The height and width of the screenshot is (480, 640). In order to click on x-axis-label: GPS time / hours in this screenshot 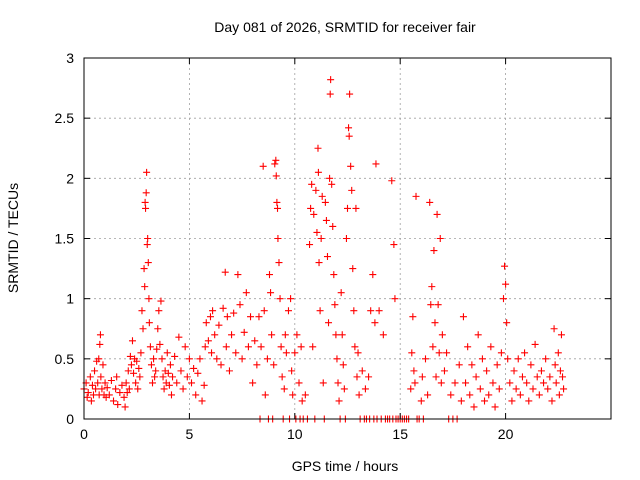, I will do `click(345, 466)`.